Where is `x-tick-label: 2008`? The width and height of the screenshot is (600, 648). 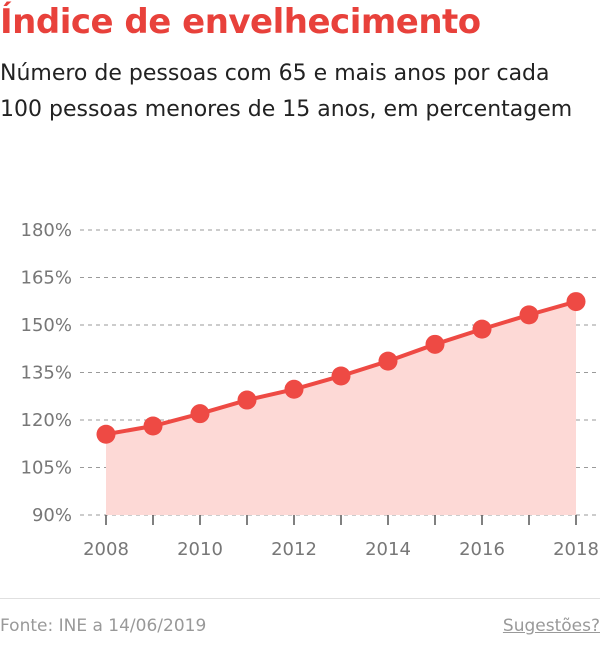
x-tick-label: 2008 is located at coordinates (106, 549).